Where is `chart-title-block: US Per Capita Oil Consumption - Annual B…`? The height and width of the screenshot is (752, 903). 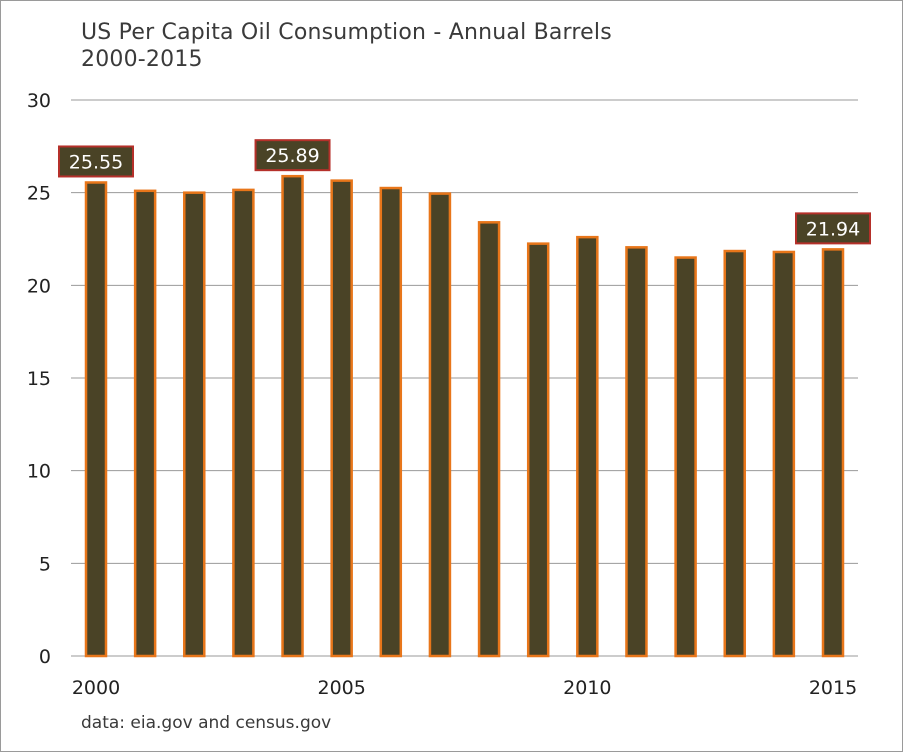
chart-title-block: US Per Capita Oil Consumption - Annual B… is located at coordinates (346, 46).